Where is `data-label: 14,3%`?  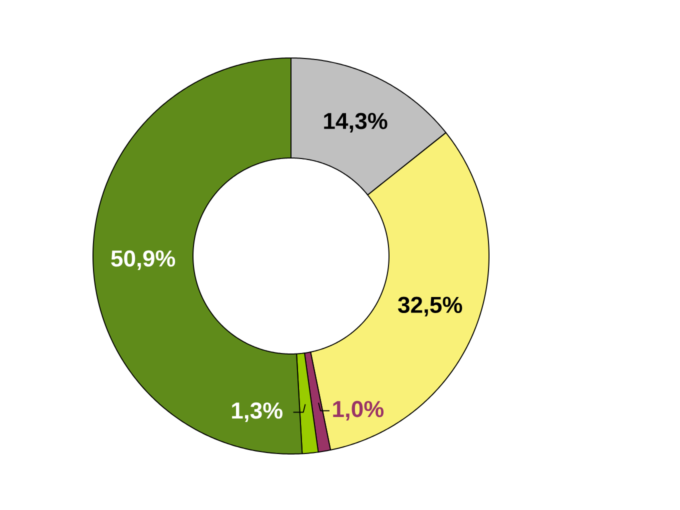
data-label: 14,3% is located at coordinates (356, 122).